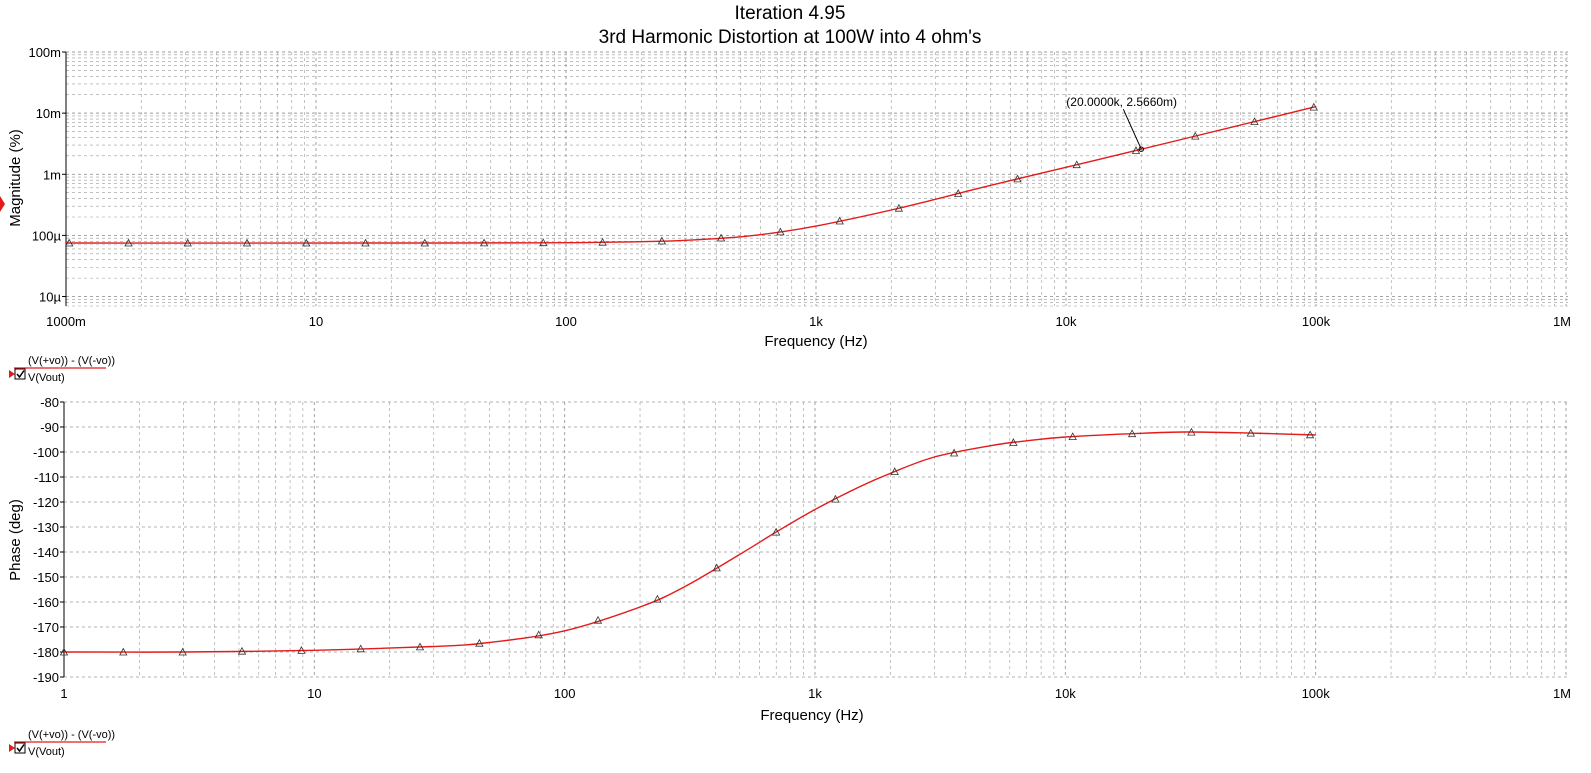 This screenshot has height=773, width=1591. Describe the element at coordinates (1121, 102) in the screenshot. I see `cursor-readout: (20.0000k, 2.5660m)` at that location.